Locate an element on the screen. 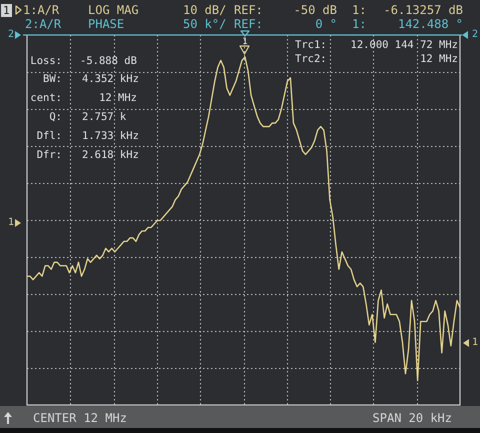 The image size is (480, 433). annotation: 4.352 kHz is located at coordinates (110, 78).